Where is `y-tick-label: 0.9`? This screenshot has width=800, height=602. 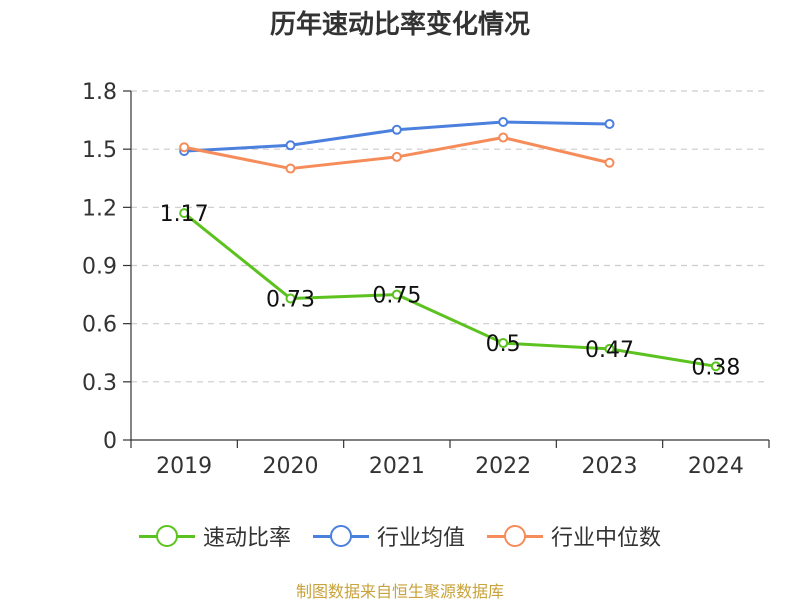 y-tick-label: 0.9 is located at coordinates (99, 267).